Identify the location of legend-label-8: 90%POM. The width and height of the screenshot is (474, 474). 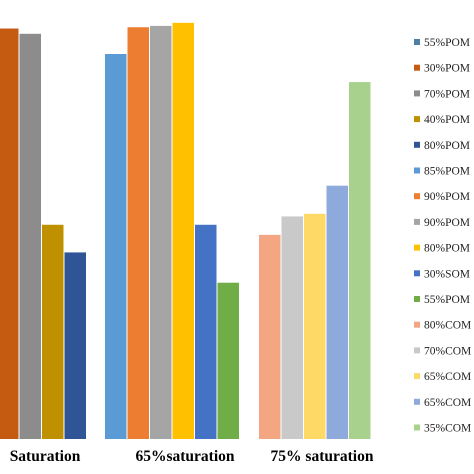
(447, 223).